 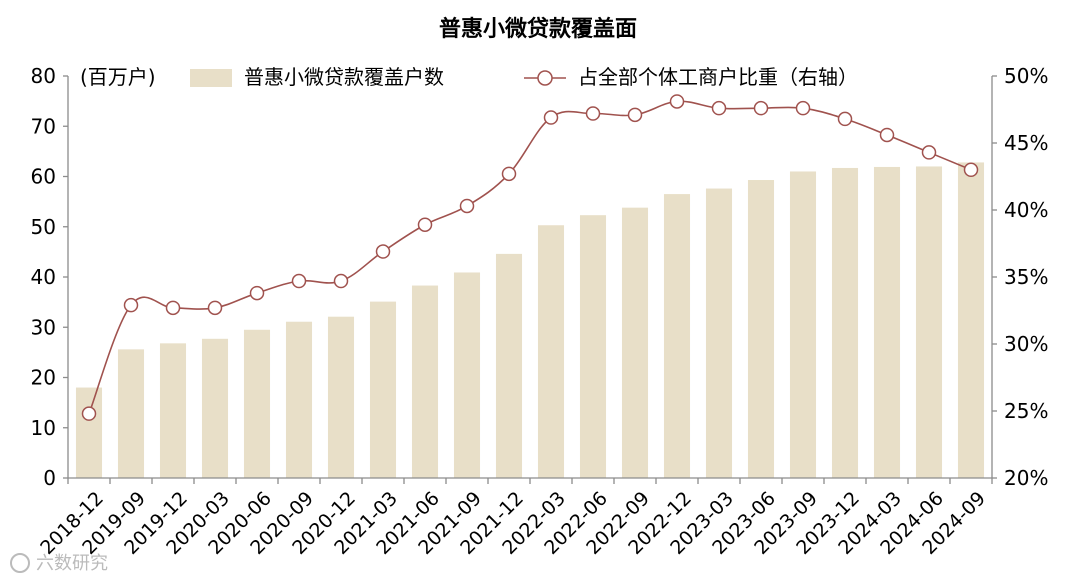 What do you see at coordinates (344, 77) in the screenshot?
I see `legend-bar-label: 普惠小微贷款覆盖户数` at bounding box center [344, 77].